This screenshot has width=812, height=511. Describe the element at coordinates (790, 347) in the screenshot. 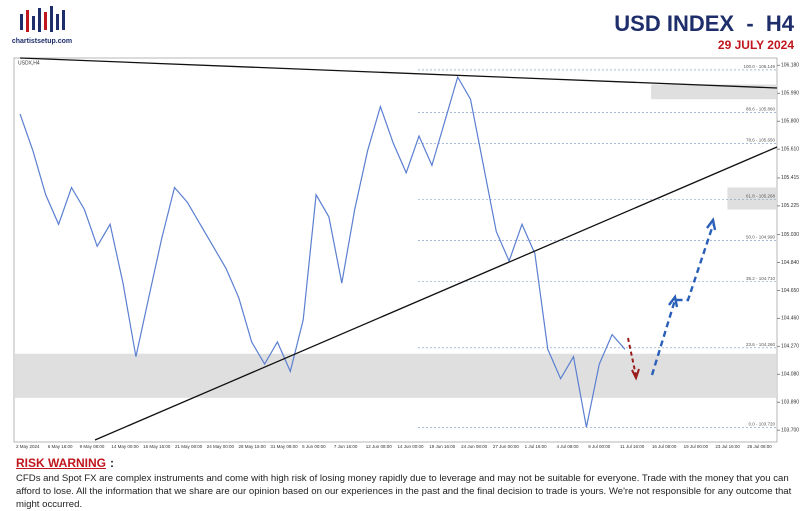

I see `y-tick-label: 104.270` at that location.